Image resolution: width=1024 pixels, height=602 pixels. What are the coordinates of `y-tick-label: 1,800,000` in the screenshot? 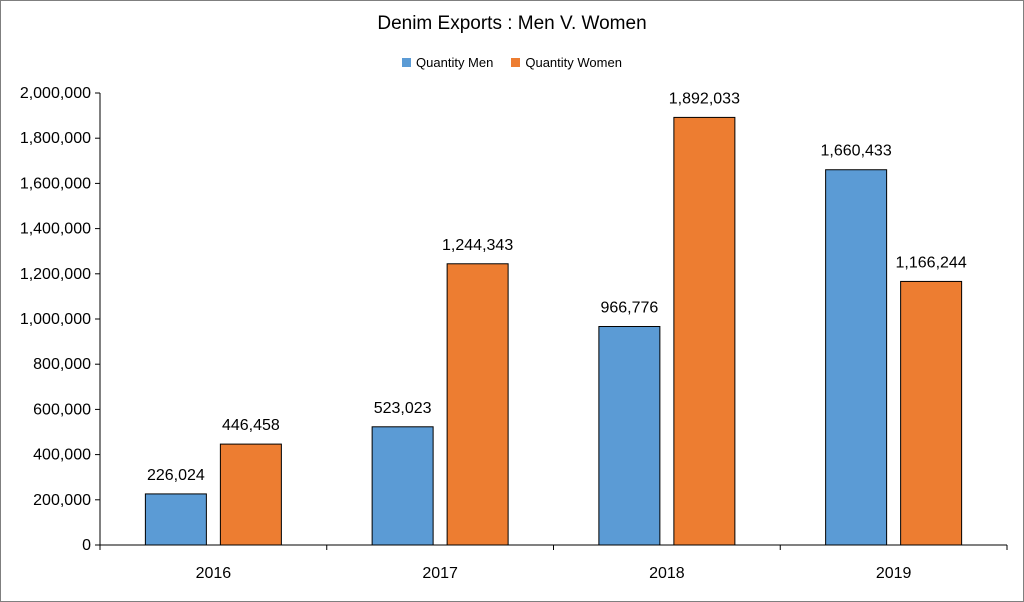 It's located at (55, 138).